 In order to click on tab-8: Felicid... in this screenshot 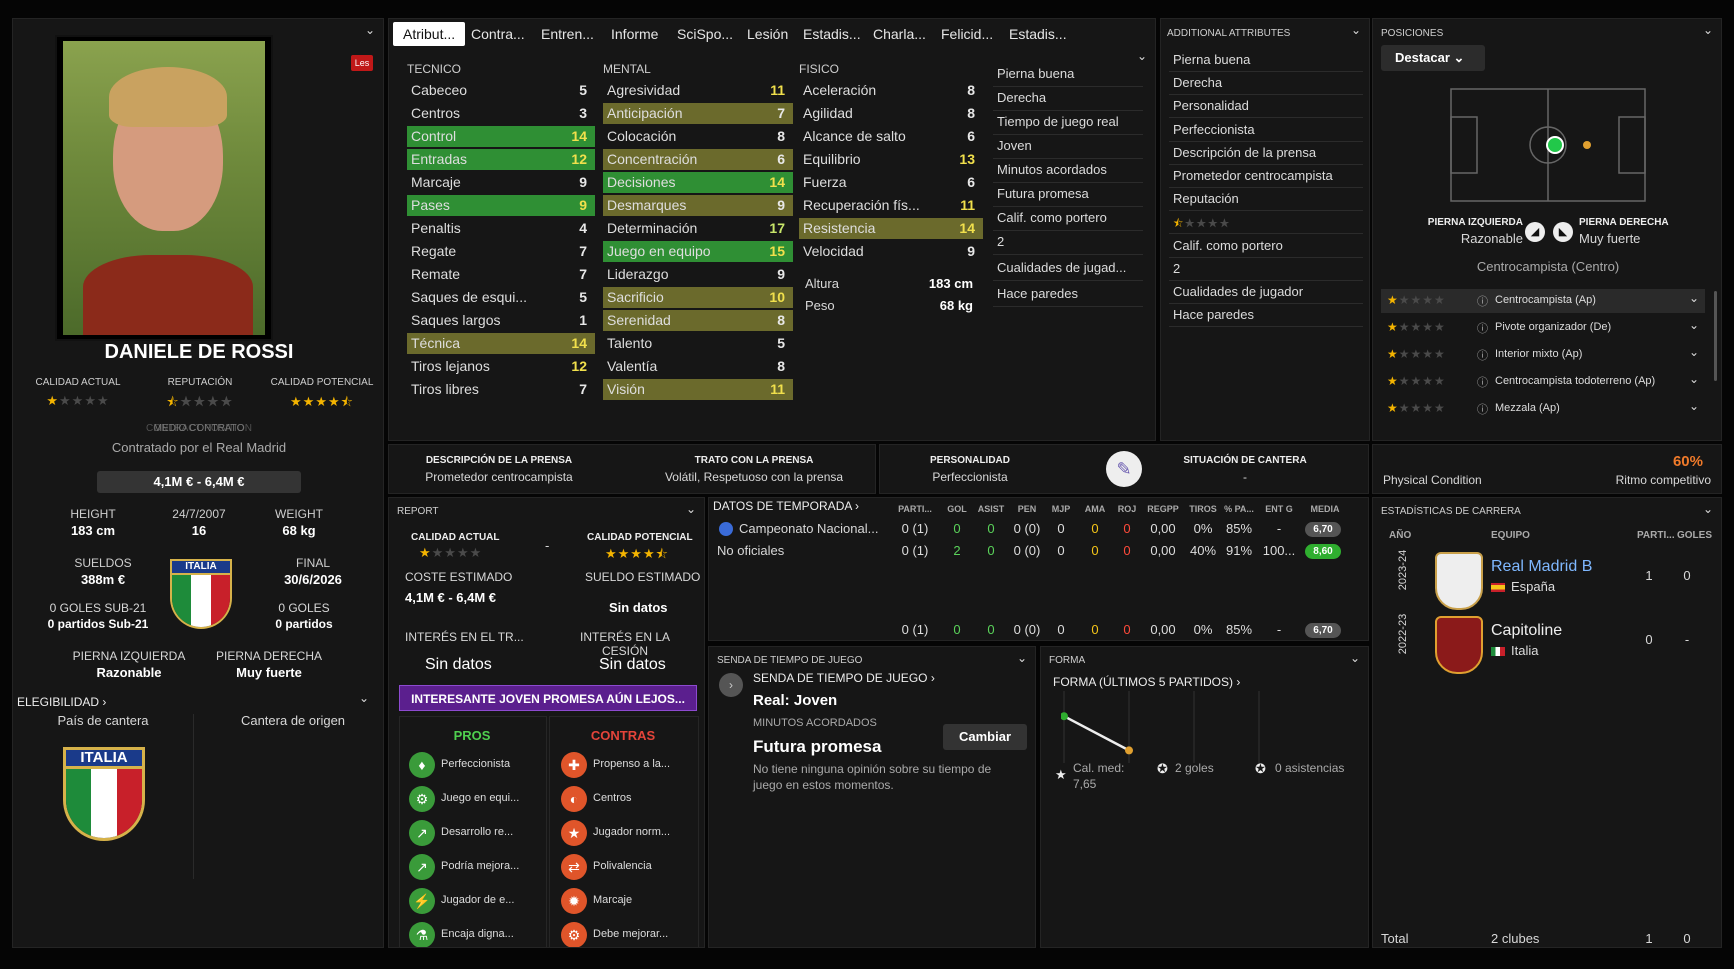, I will do `click(967, 34)`.